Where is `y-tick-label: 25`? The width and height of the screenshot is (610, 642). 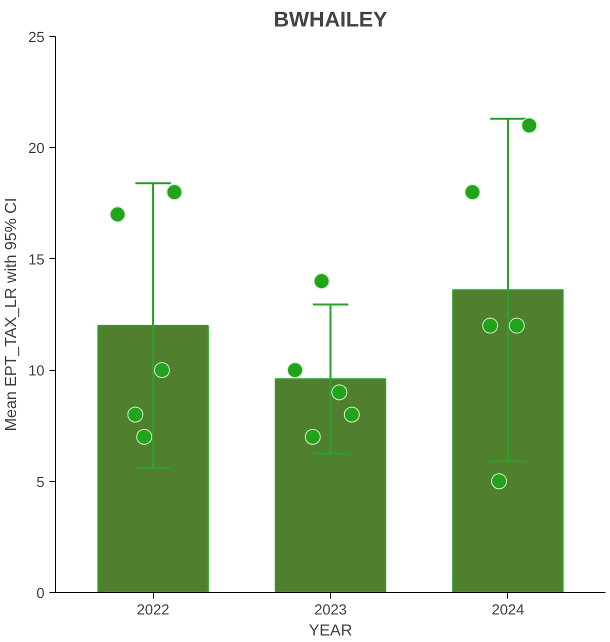
y-tick-label: 25 is located at coordinates (36, 38).